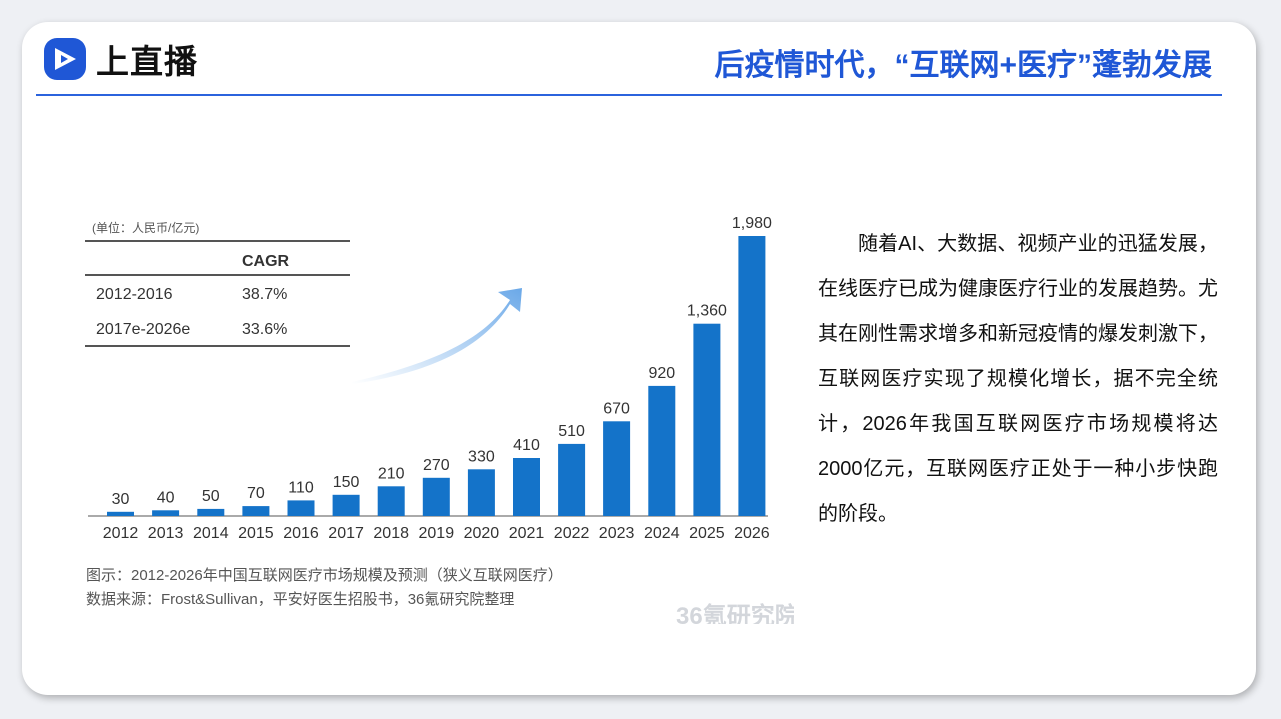 The width and height of the screenshot is (1281, 719). What do you see at coordinates (256, 493) in the screenshot?
I see `value-label-2015: 70` at bounding box center [256, 493].